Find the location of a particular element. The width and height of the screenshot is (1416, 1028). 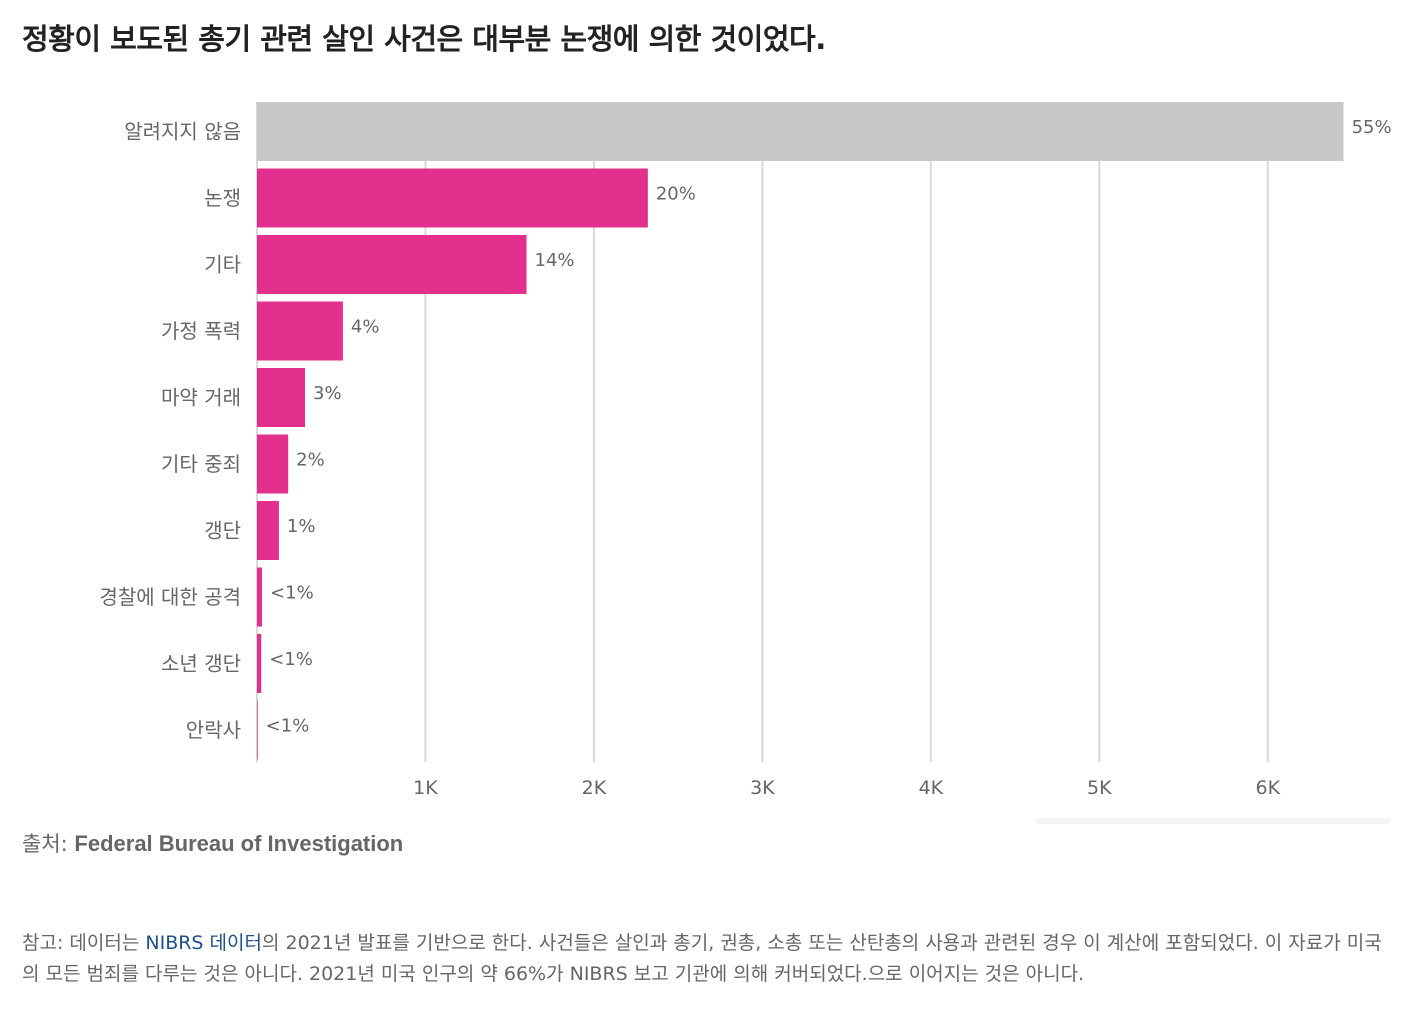

category-label: 소년 갱단 is located at coordinates (201, 664).